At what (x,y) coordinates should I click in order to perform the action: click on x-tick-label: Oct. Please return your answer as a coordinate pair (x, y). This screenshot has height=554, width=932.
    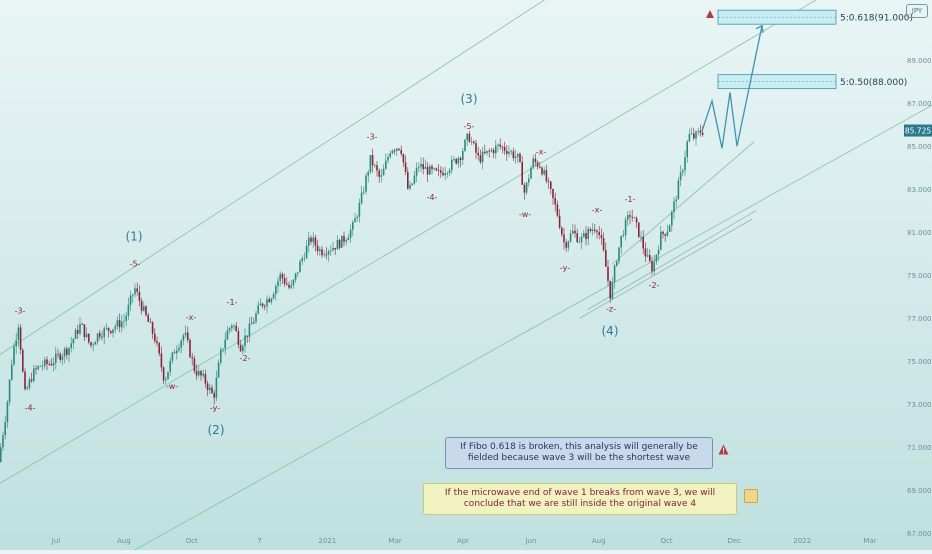
    Looking at the image, I should click on (666, 541).